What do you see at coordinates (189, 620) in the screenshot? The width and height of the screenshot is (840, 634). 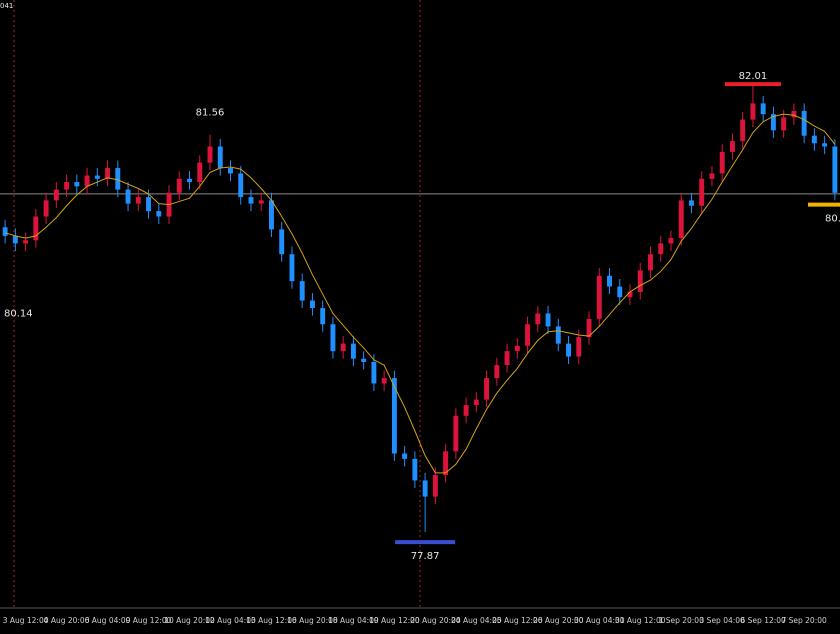 I see `x-tick-label: 10 Aug 20:00` at bounding box center [189, 620].